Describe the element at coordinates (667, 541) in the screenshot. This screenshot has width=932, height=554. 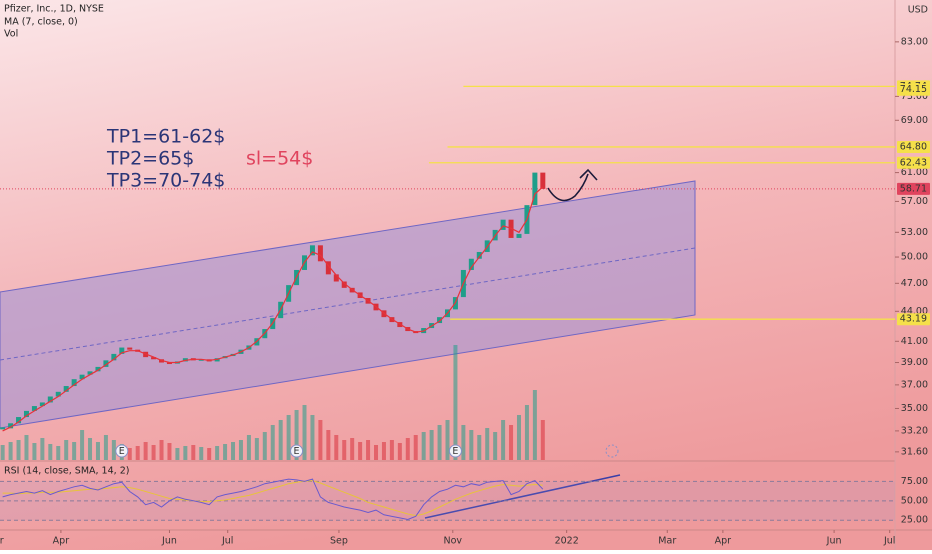
I see `x-tick-label: Mar` at that location.